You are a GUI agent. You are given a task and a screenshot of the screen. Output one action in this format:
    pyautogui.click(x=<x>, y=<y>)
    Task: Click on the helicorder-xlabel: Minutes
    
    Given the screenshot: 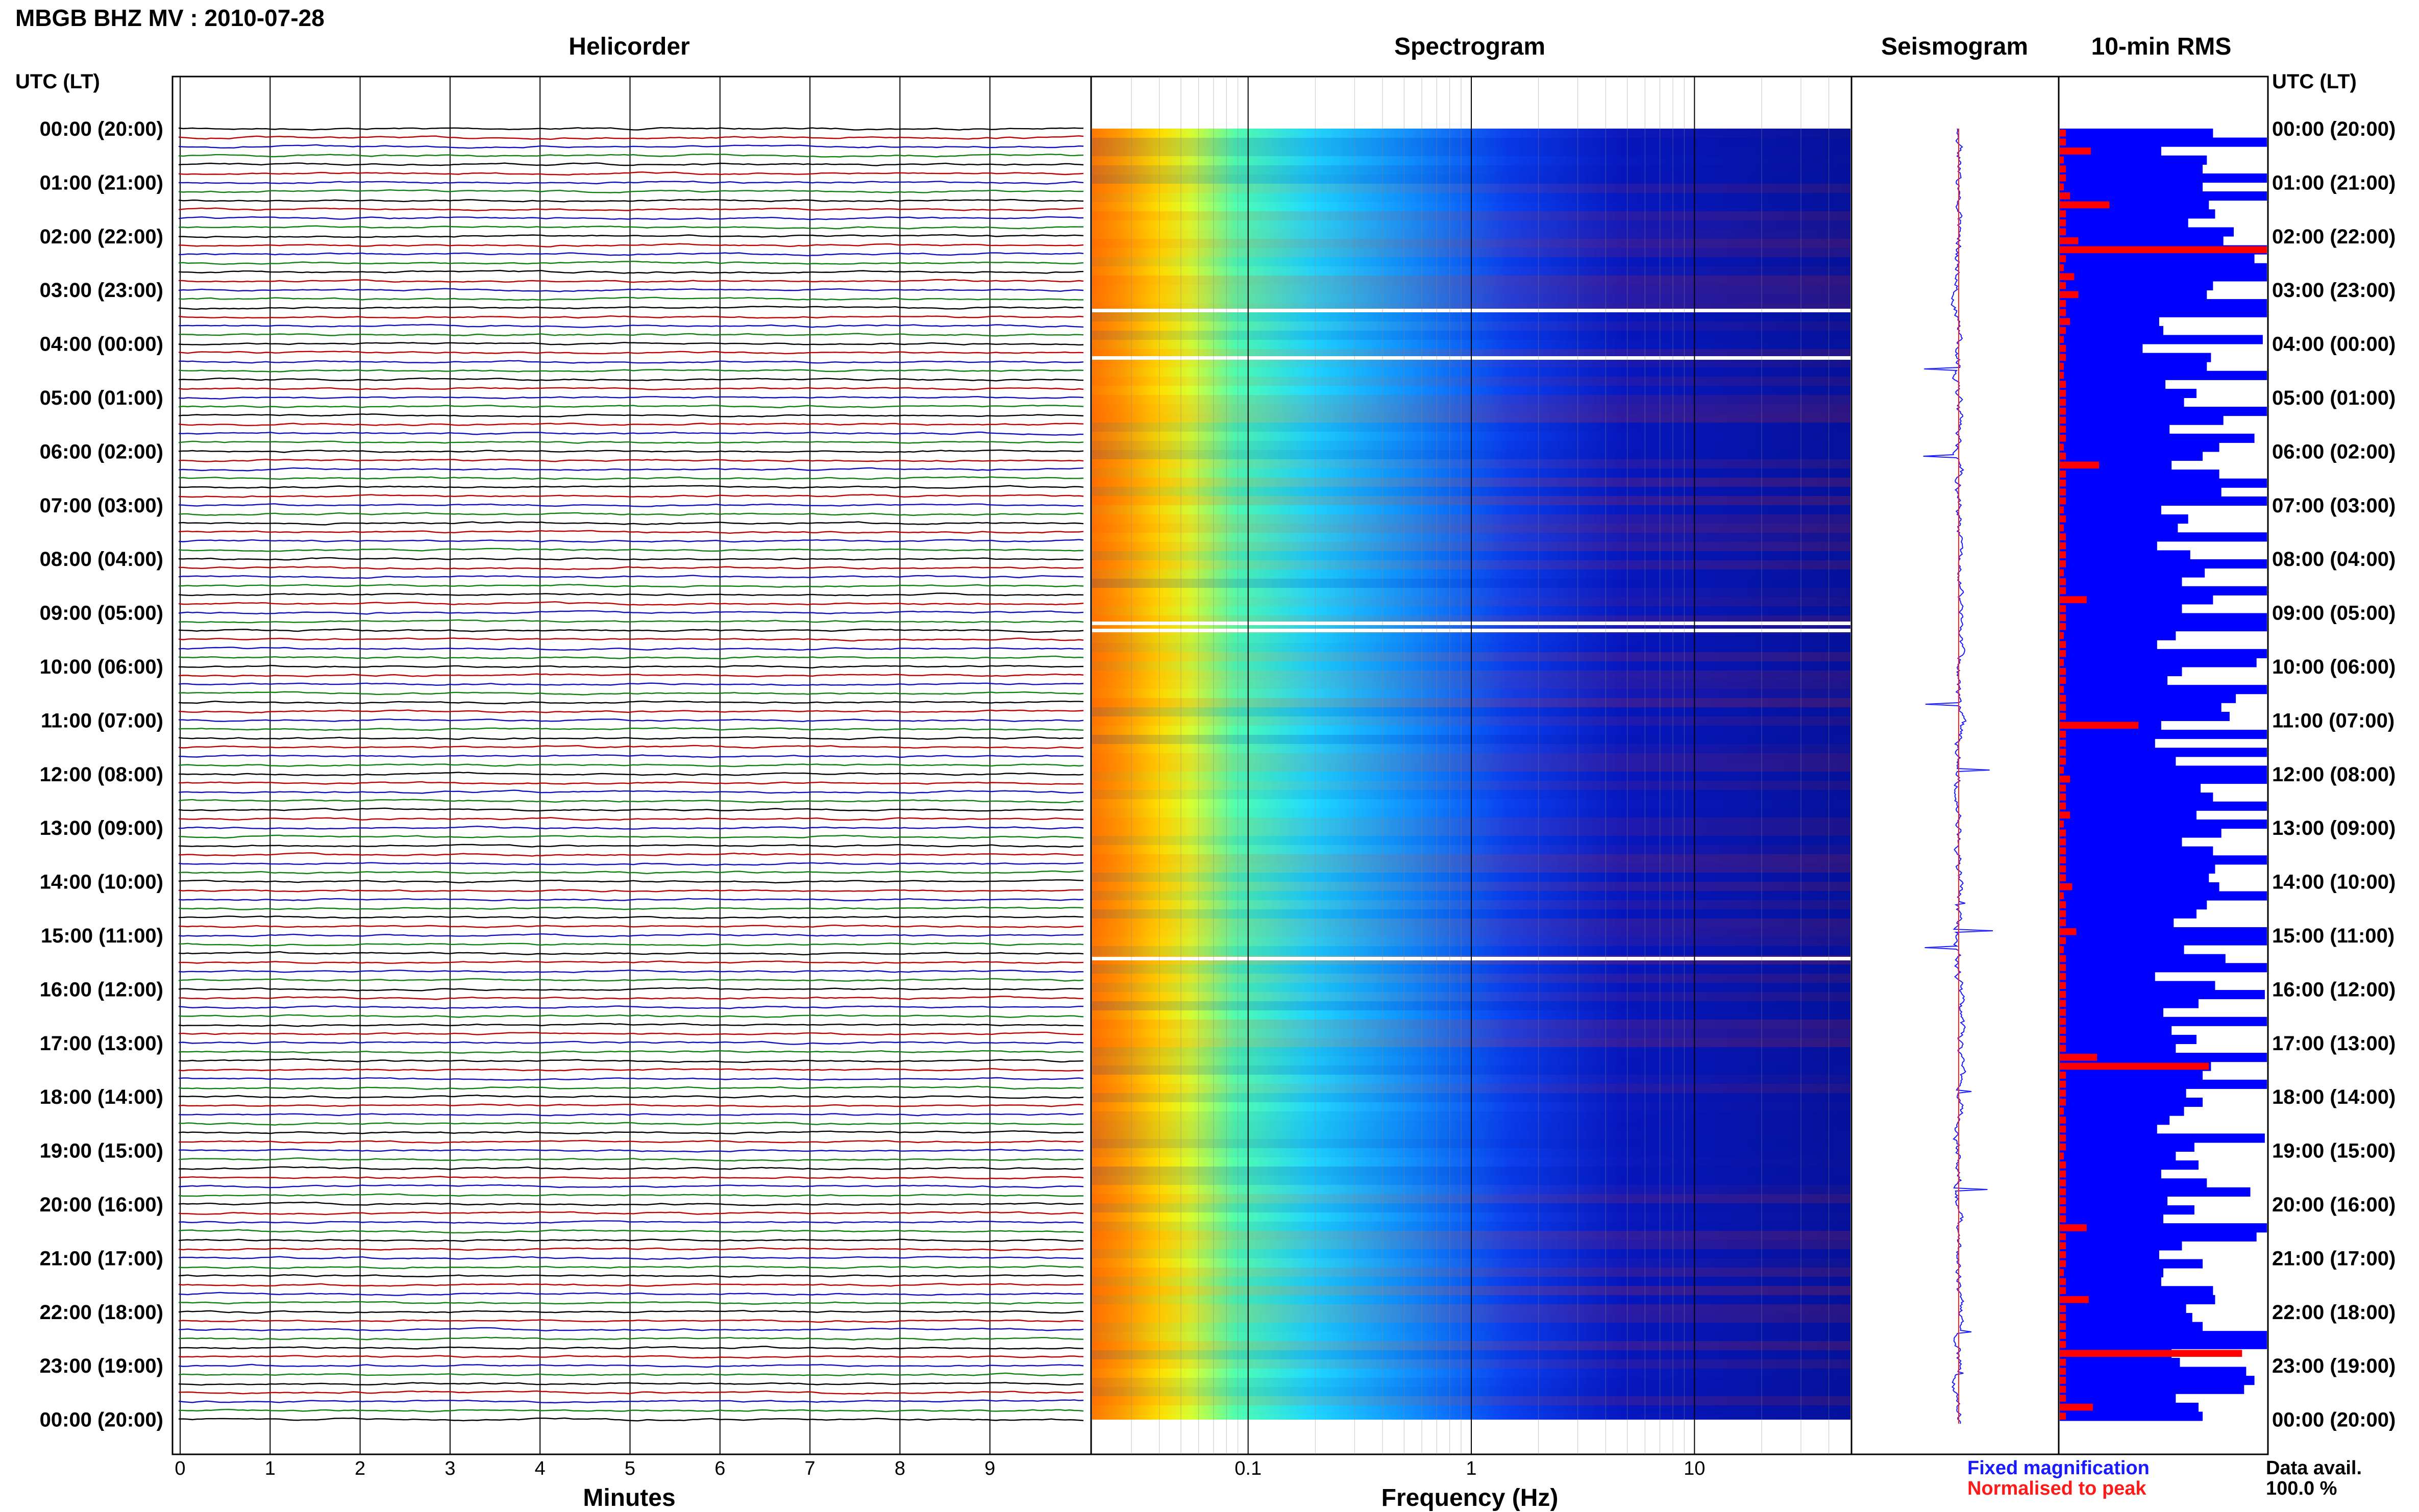 What is the action you would take?
    pyautogui.click(x=629, y=1497)
    